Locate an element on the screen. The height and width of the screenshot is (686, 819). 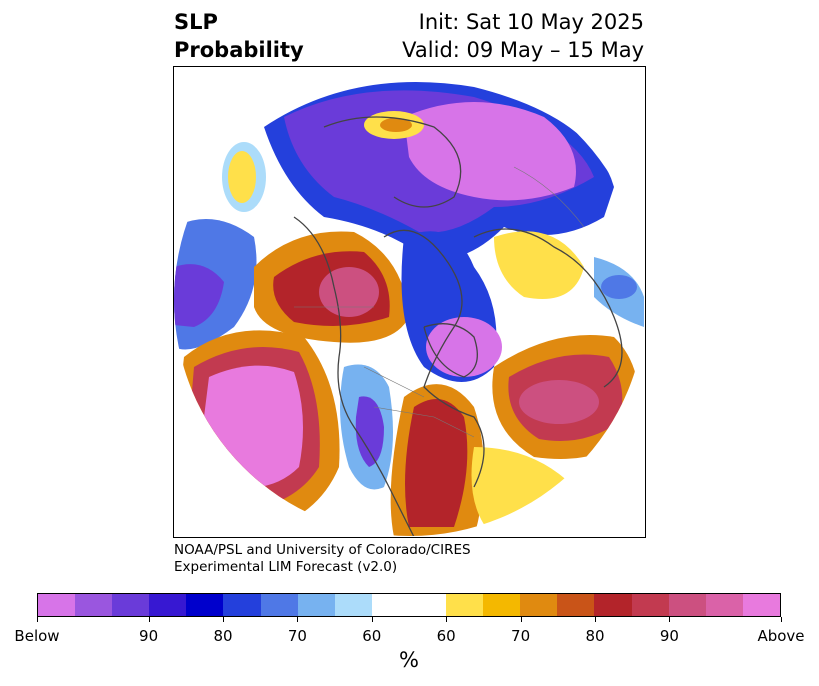
colorbar-tick-label: Above is located at coordinates (781, 636).